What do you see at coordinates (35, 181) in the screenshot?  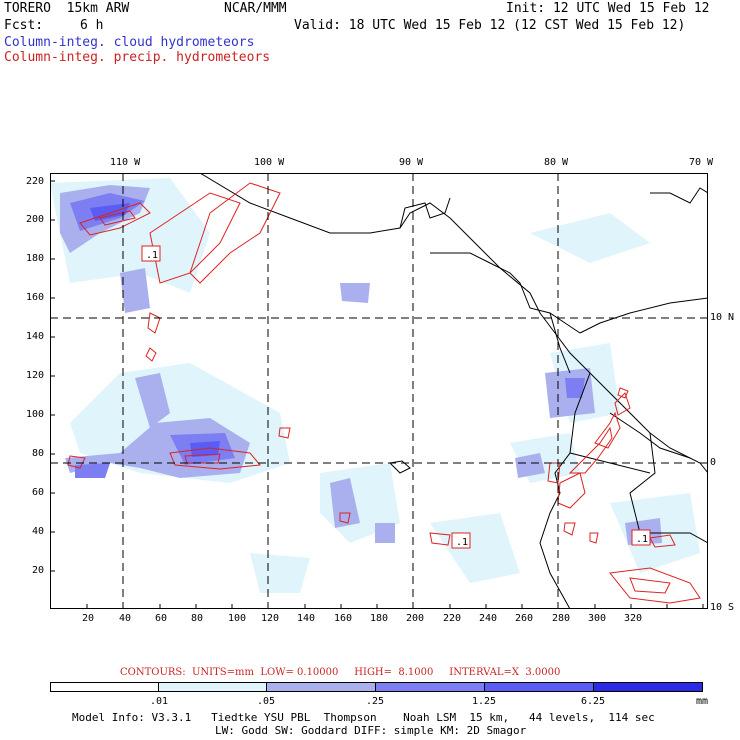 I see `y-tick-label: 220` at bounding box center [35, 181].